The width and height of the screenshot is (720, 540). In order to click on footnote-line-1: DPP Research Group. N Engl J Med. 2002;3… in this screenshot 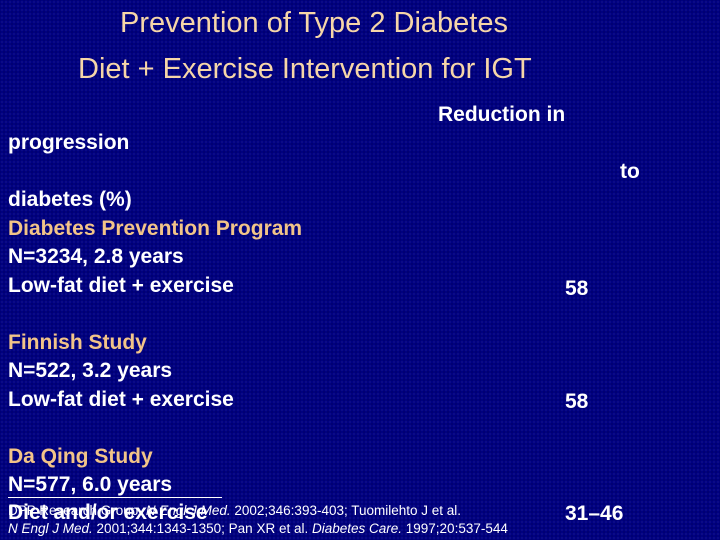, I will do `click(235, 510)`.